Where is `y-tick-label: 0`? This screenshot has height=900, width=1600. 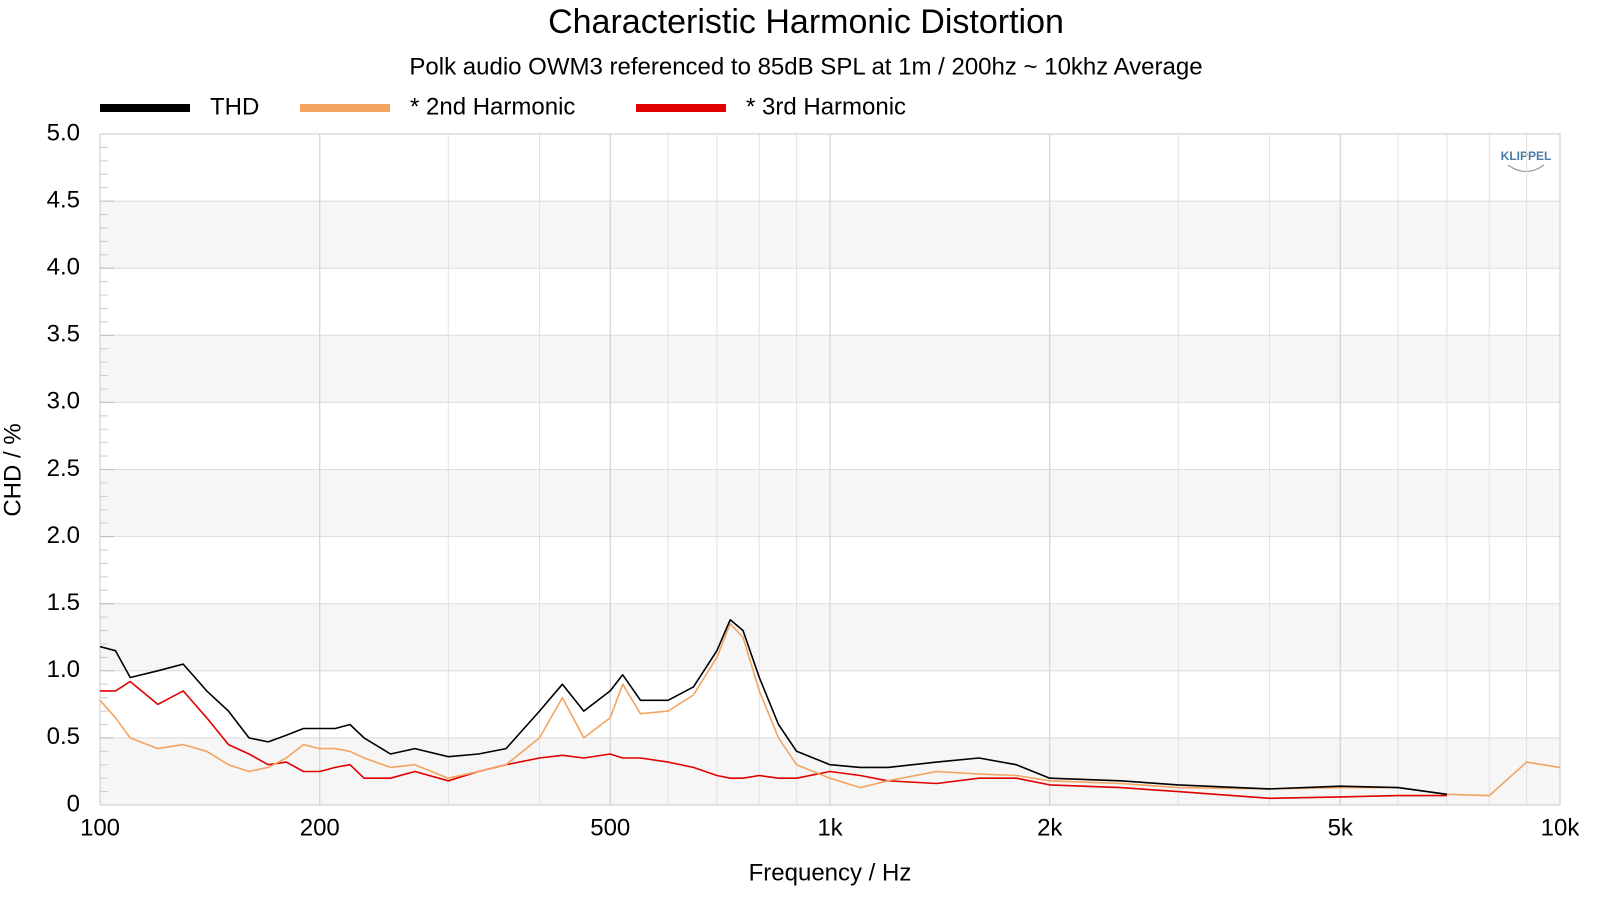 y-tick-label: 0 is located at coordinates (73, 803).